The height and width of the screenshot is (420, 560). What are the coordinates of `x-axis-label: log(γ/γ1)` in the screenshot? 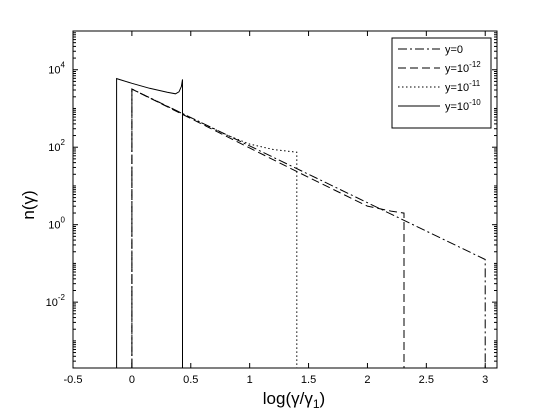 It's located at (294, 400).